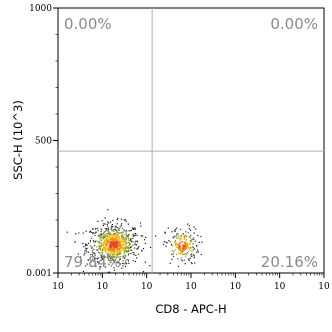  What do you see at coordinates (324, 287) in the screenshot?
I see `x-tick-label: 10` at bounding box center [324, 287].